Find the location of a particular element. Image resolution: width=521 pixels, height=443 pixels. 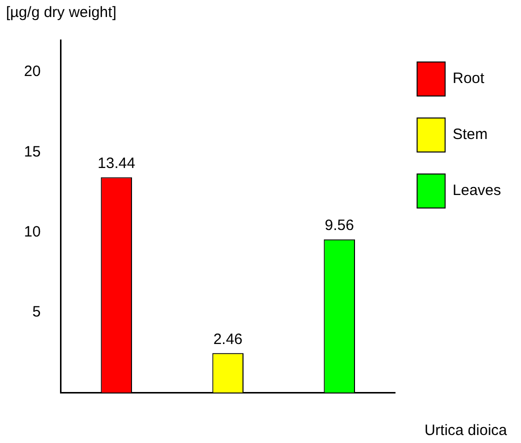

y-tick-label: 20 is located at coordinates (32, 71).